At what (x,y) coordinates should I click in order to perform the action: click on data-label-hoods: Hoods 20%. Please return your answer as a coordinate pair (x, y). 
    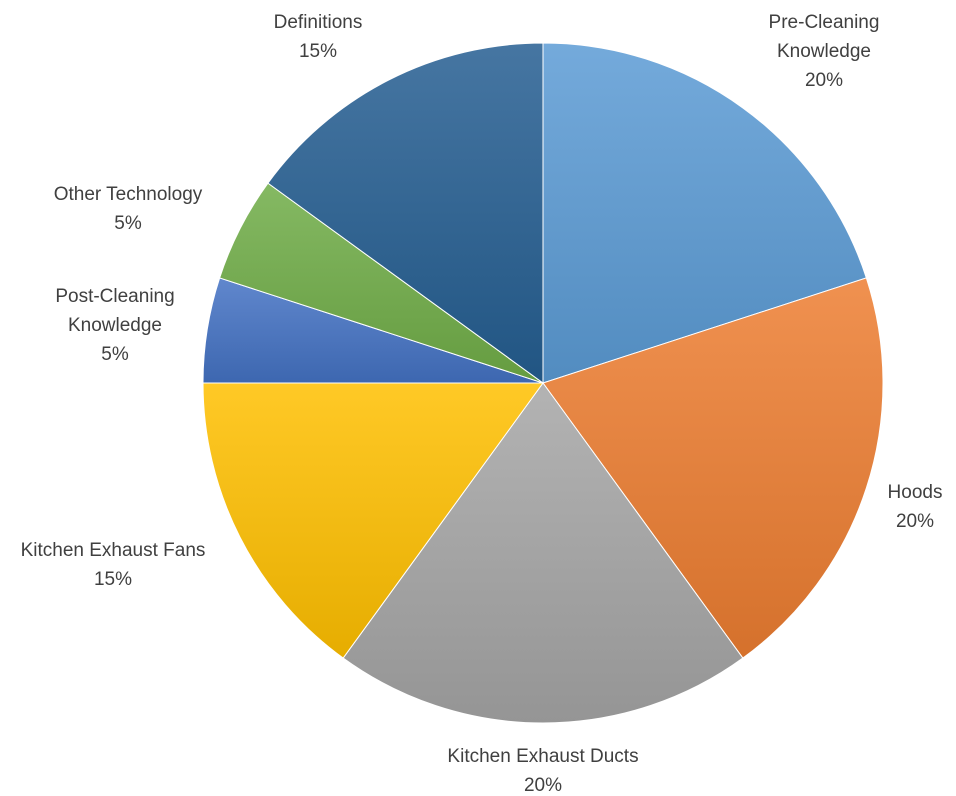
    Looking at the image, I should click on (915, 507).